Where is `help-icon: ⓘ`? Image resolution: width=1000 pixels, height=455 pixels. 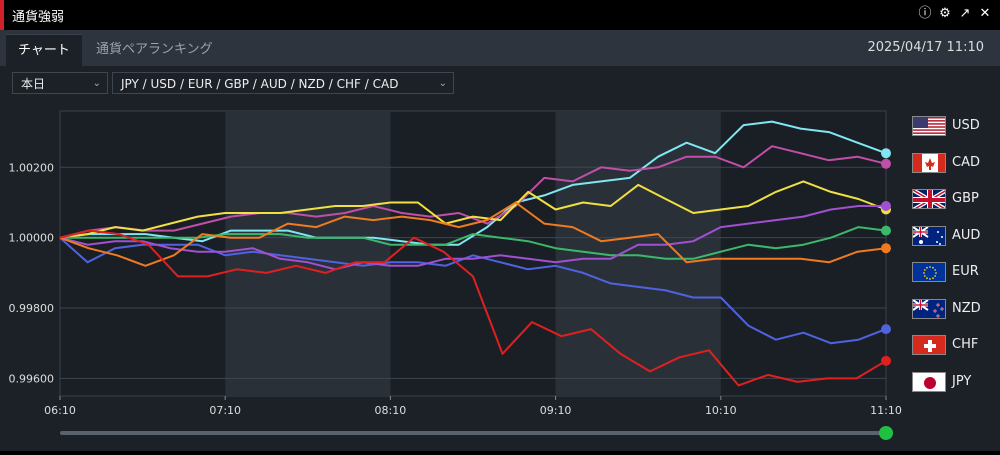 help-icon: ⓘ is located at coordinates (925, 13).